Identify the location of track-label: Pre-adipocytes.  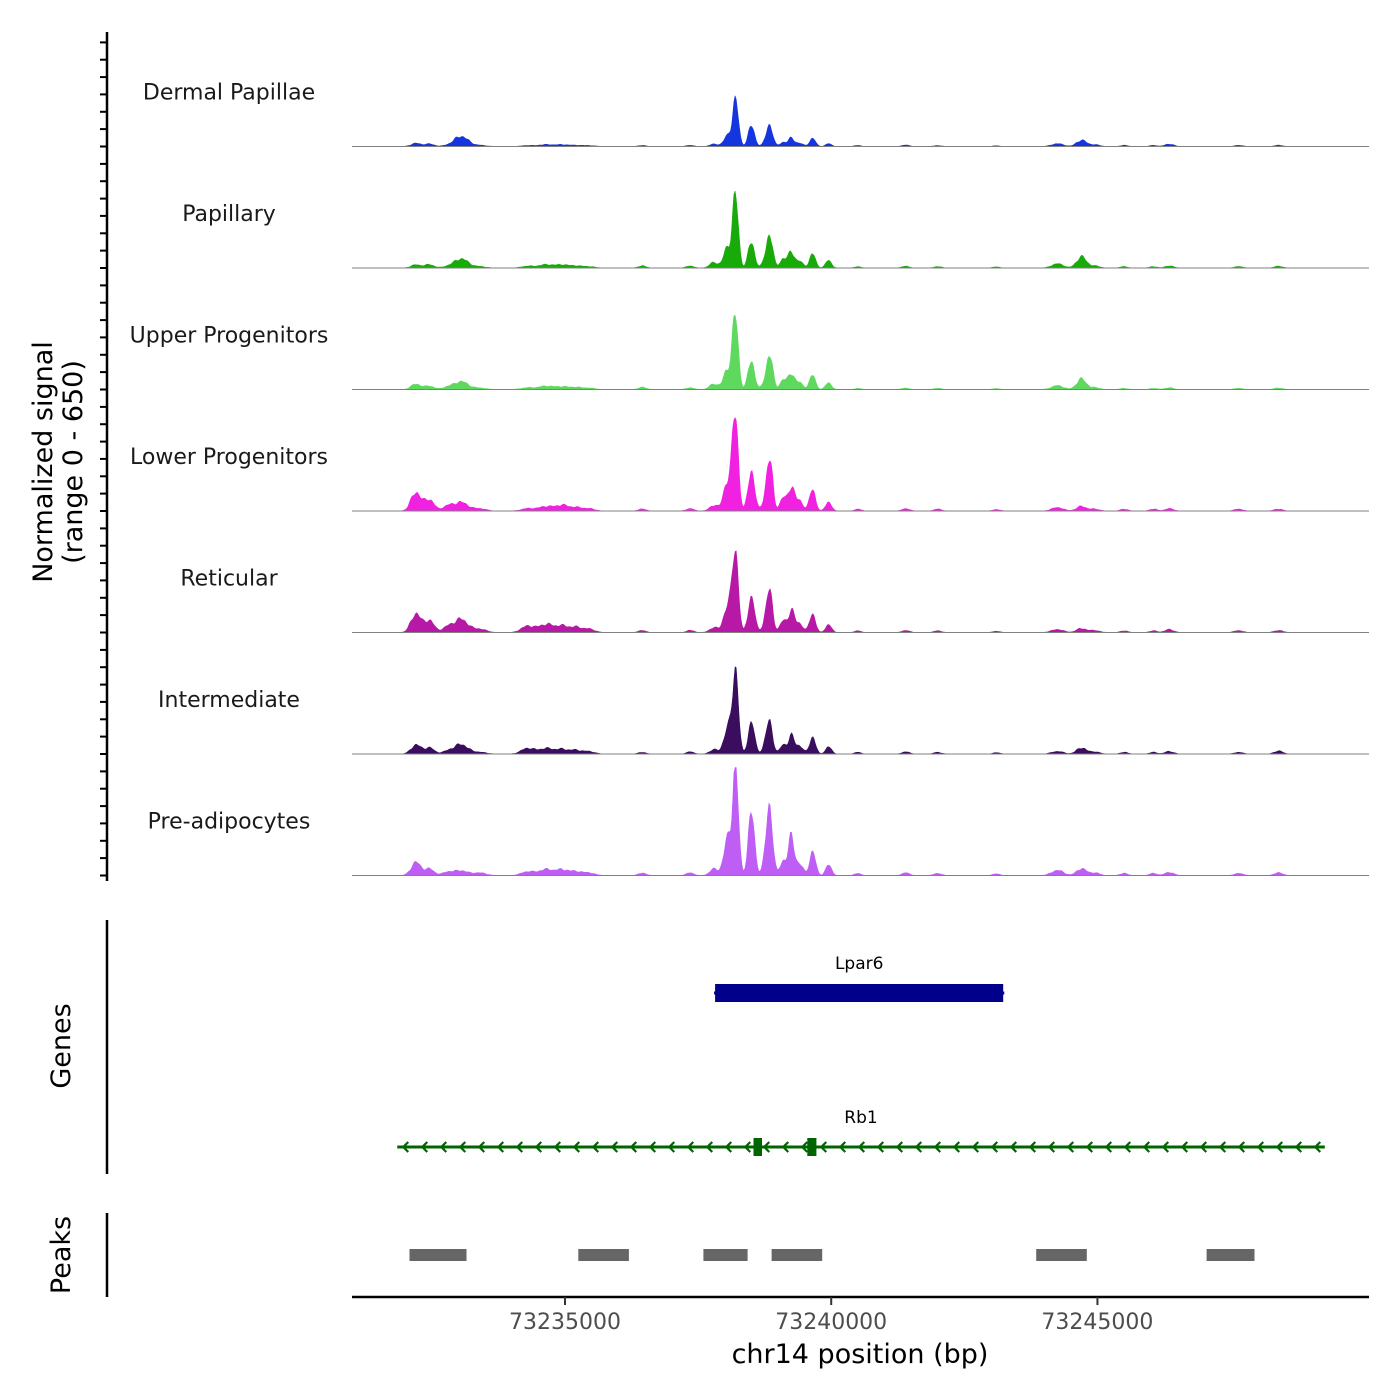
(229, 822).